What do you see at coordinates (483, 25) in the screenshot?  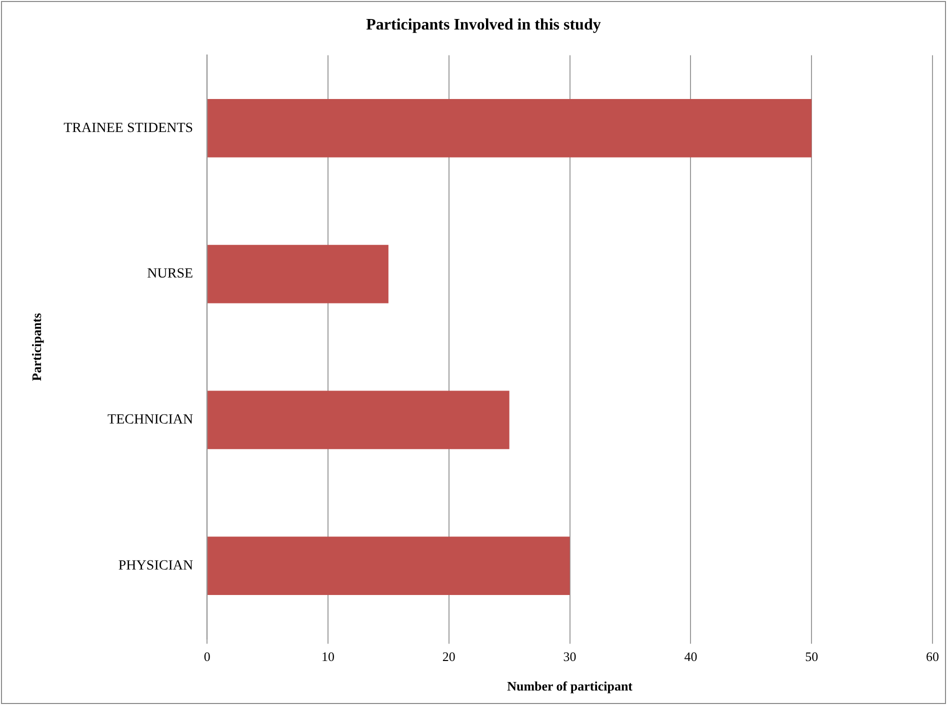 I see `chart-title: Participants Involved in this study` at bounding box center [483, 25].